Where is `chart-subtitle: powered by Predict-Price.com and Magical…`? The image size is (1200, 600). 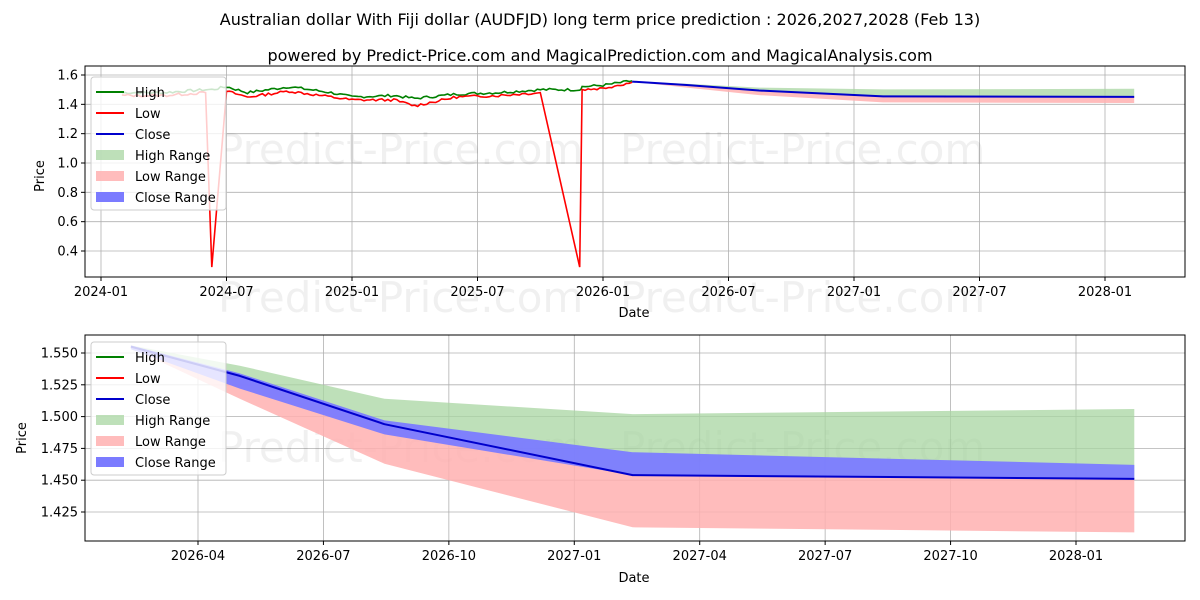
chart-subtitle: powered by Predict-Price.com and Magical… is located at coordinates (600, 55).